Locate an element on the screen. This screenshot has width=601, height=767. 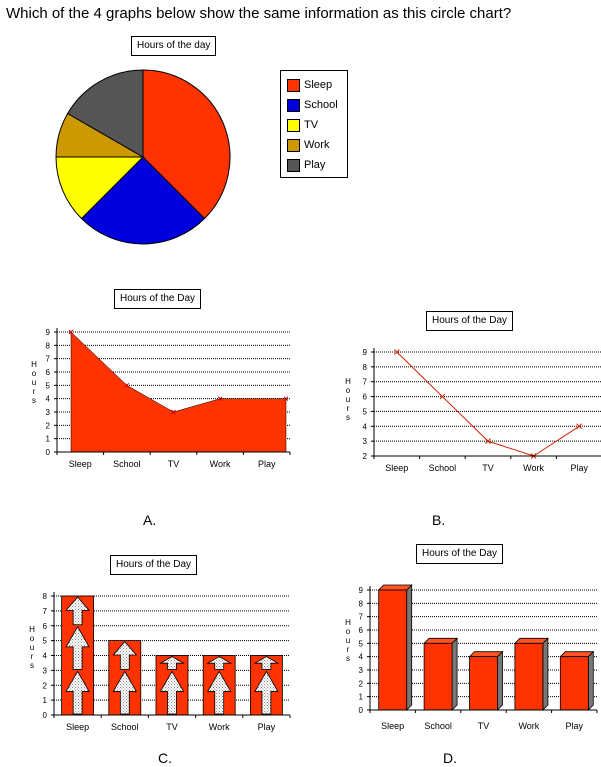
legend-item-school: School is located at coordinates (312, 105).